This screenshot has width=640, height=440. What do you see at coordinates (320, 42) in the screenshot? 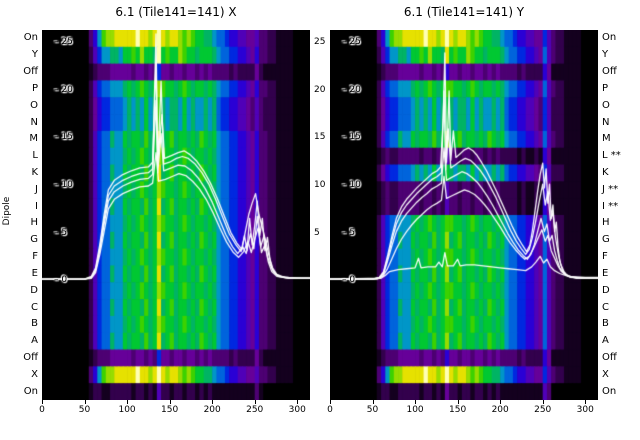
I see `overlay-y-tick-label-right: 25` at bounding box center [320, 42].